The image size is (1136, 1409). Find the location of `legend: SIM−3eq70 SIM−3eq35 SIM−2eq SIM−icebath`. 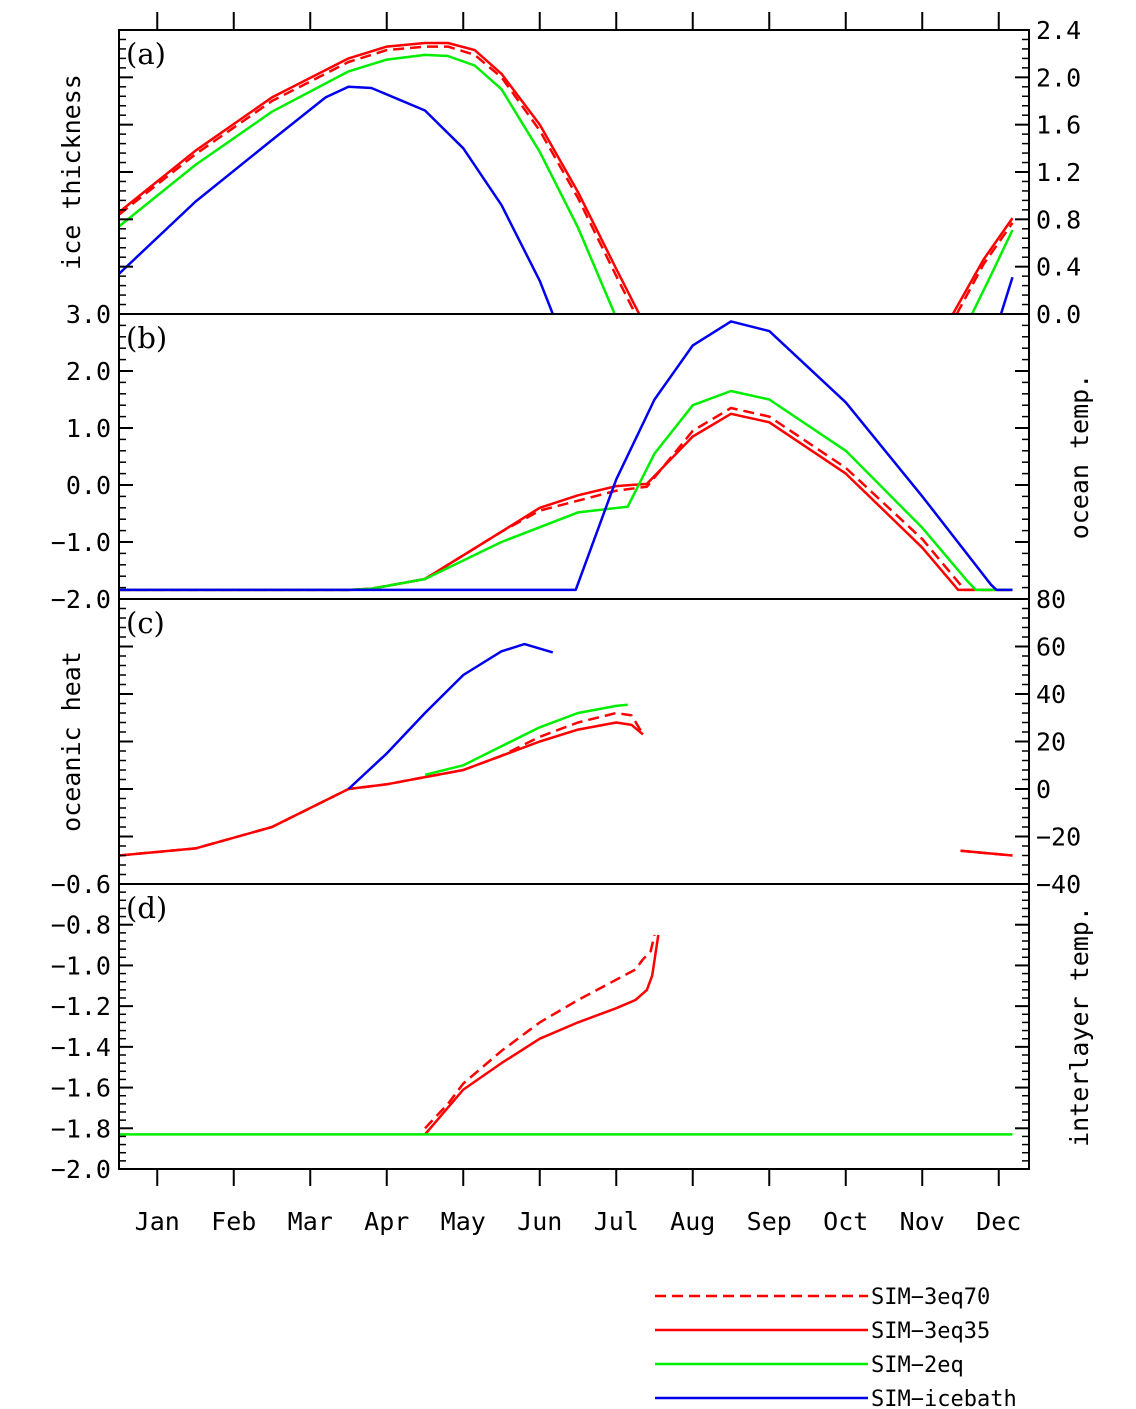

legend: SIM−3eq70 SIM−3eq35 SIM−2eq SIM−icebath is located at coordinates (836, 1347).